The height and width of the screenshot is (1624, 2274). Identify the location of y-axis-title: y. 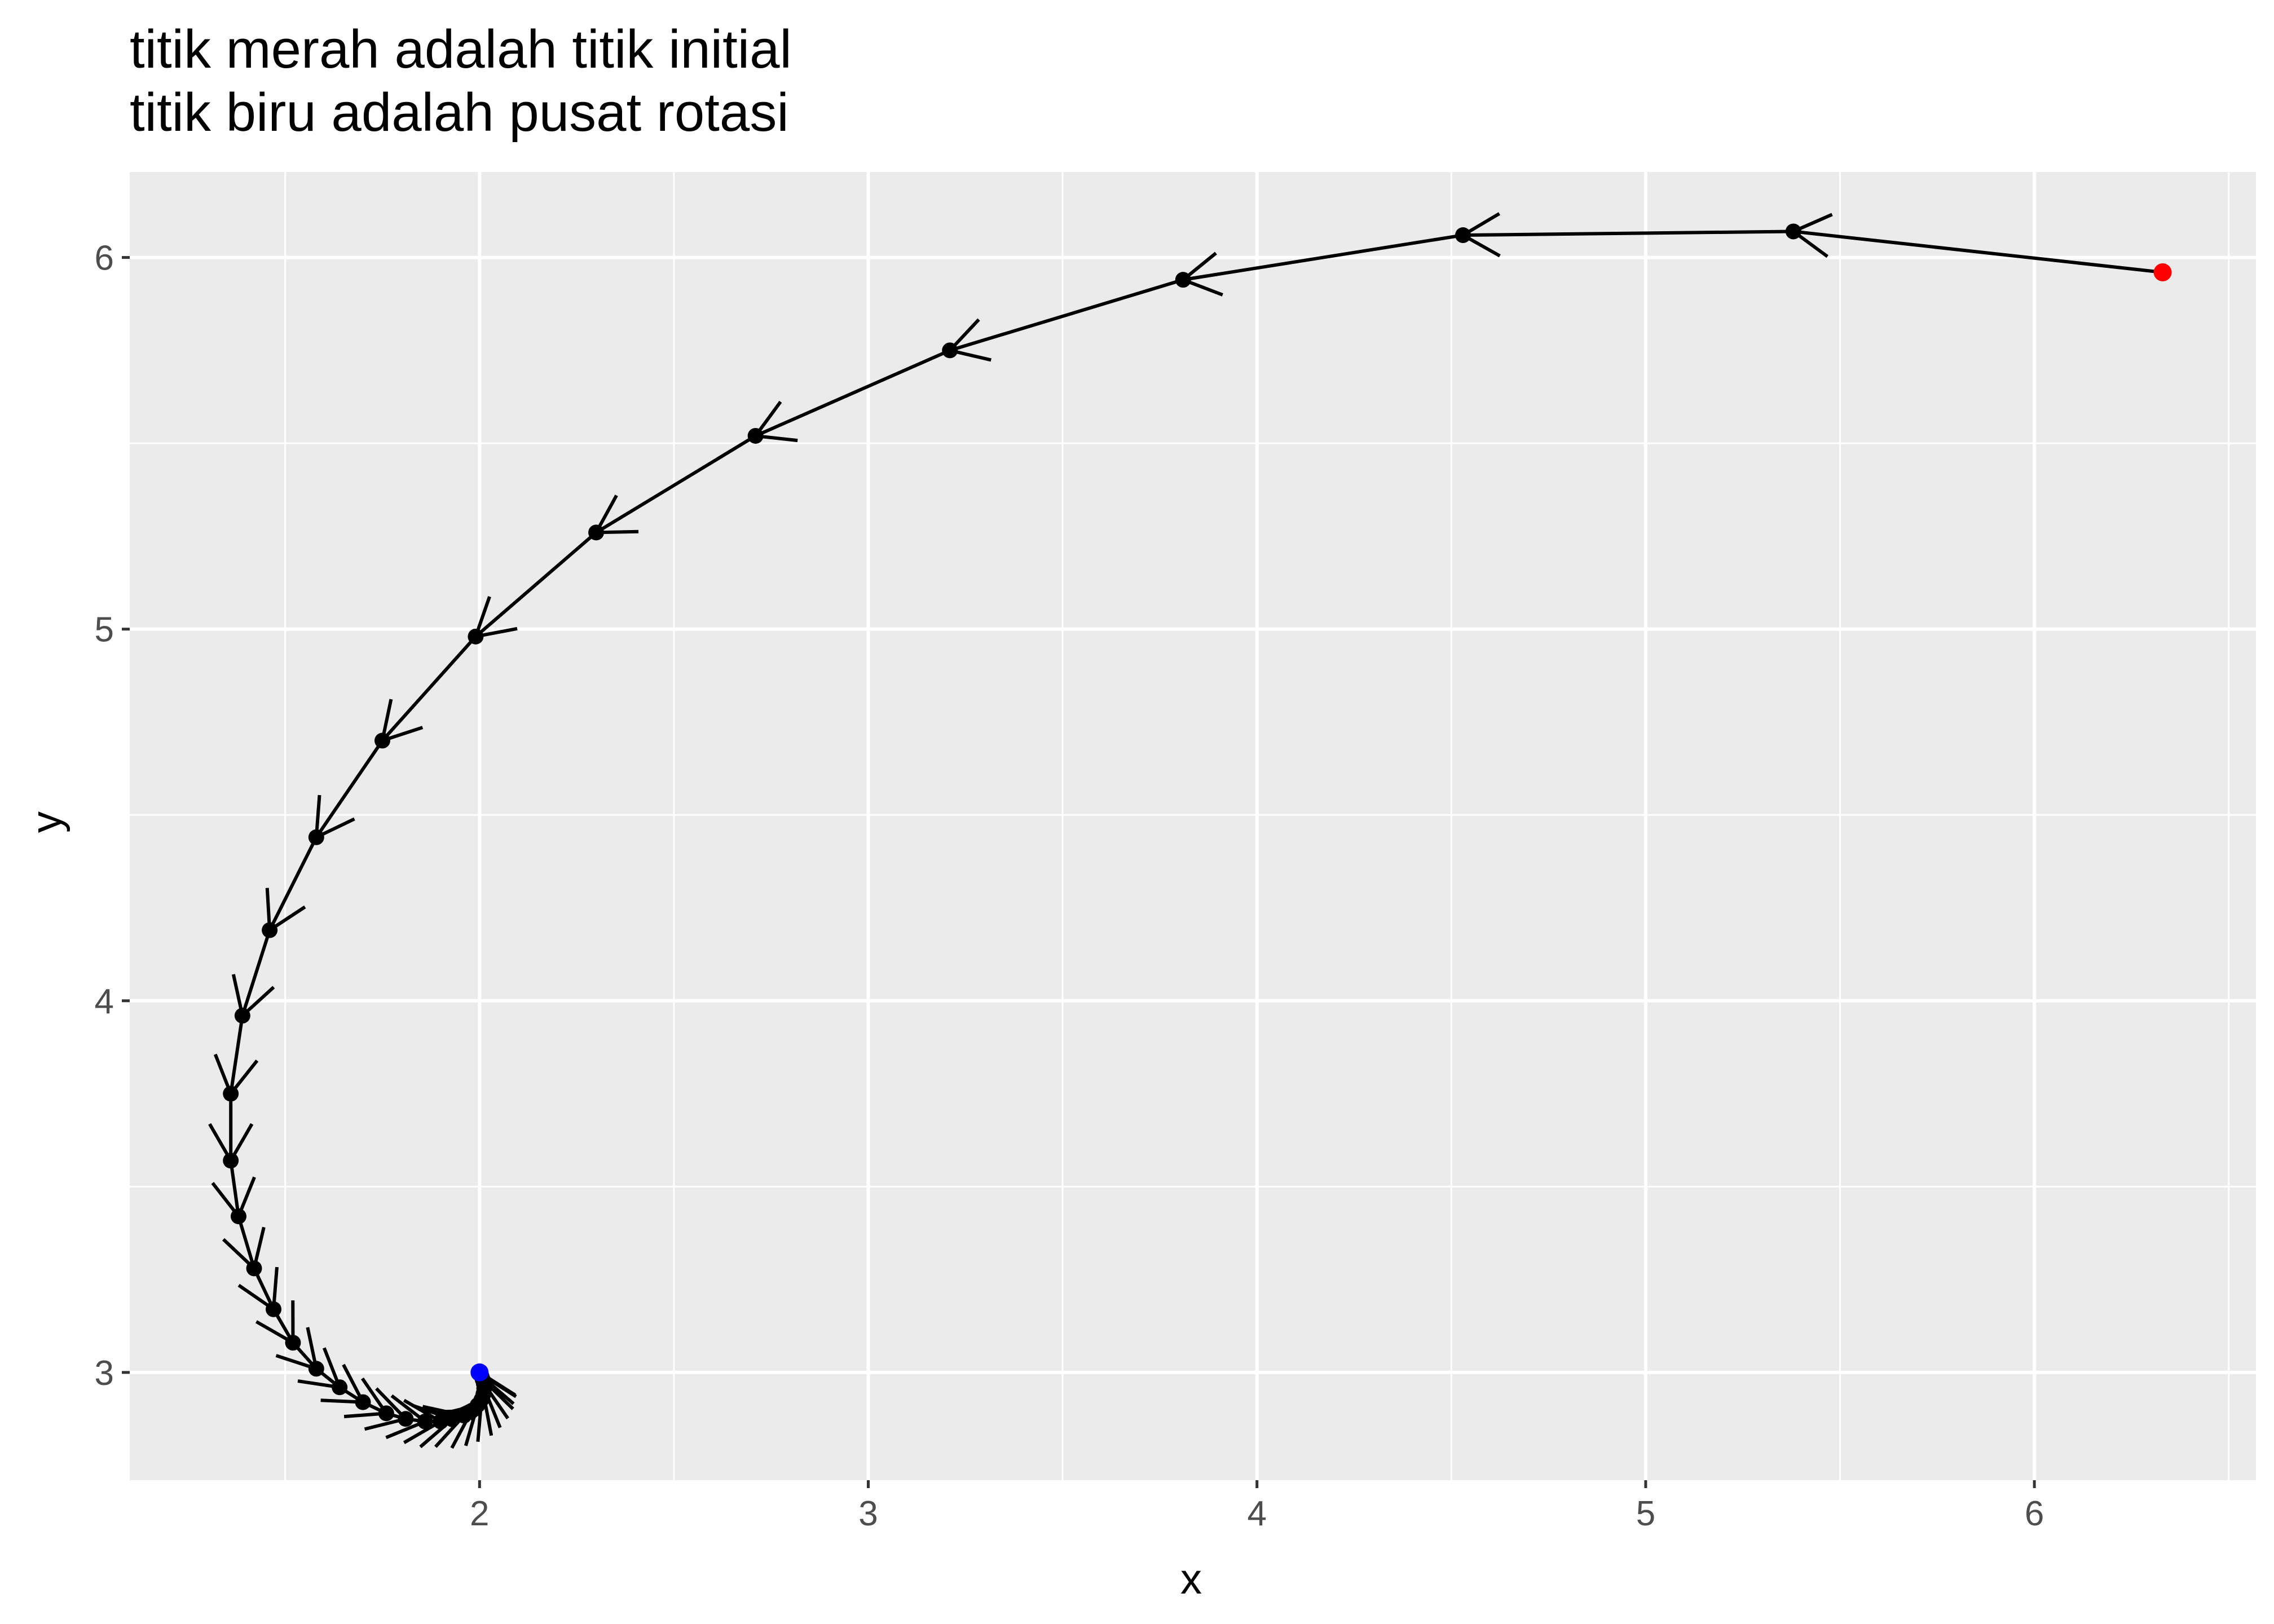
(46, 822).